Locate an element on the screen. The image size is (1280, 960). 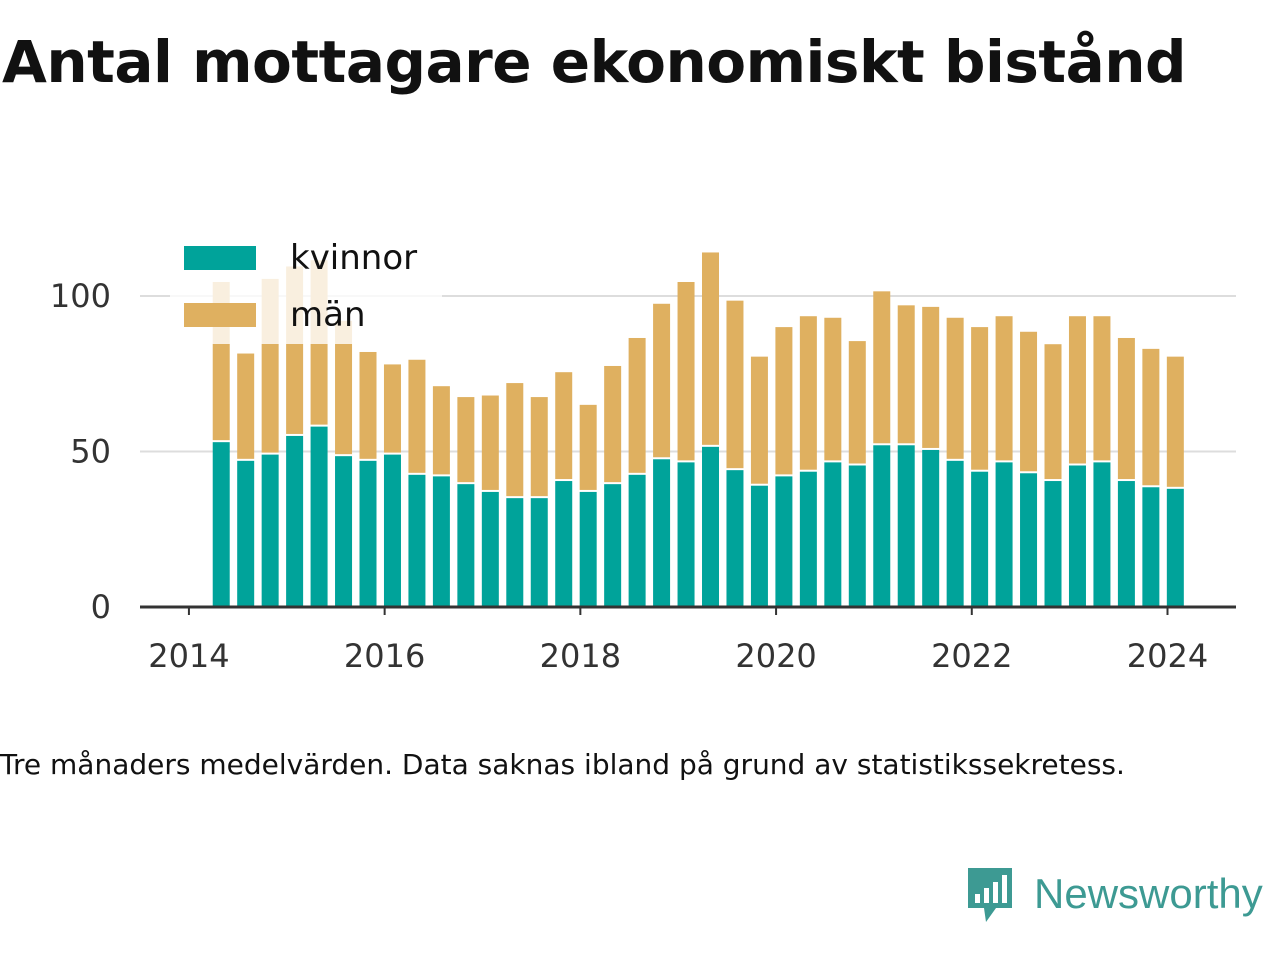
x-tick-label: 2018 is located at coordinates (580, 656).